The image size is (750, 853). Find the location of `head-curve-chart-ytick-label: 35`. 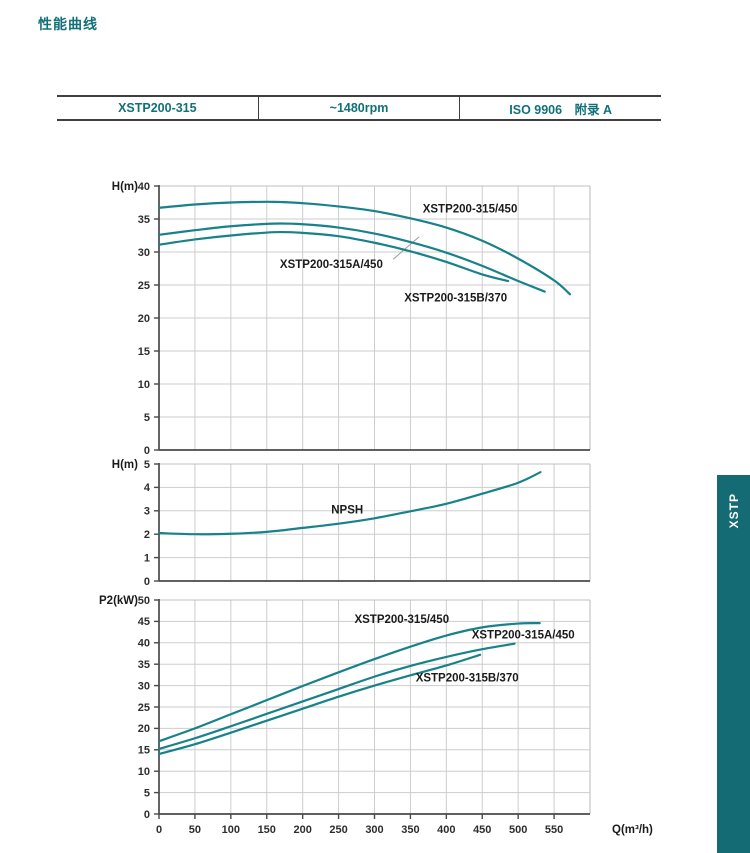

head-curve-chart-ytick-label: 35 is located at coordinates (144, 220).